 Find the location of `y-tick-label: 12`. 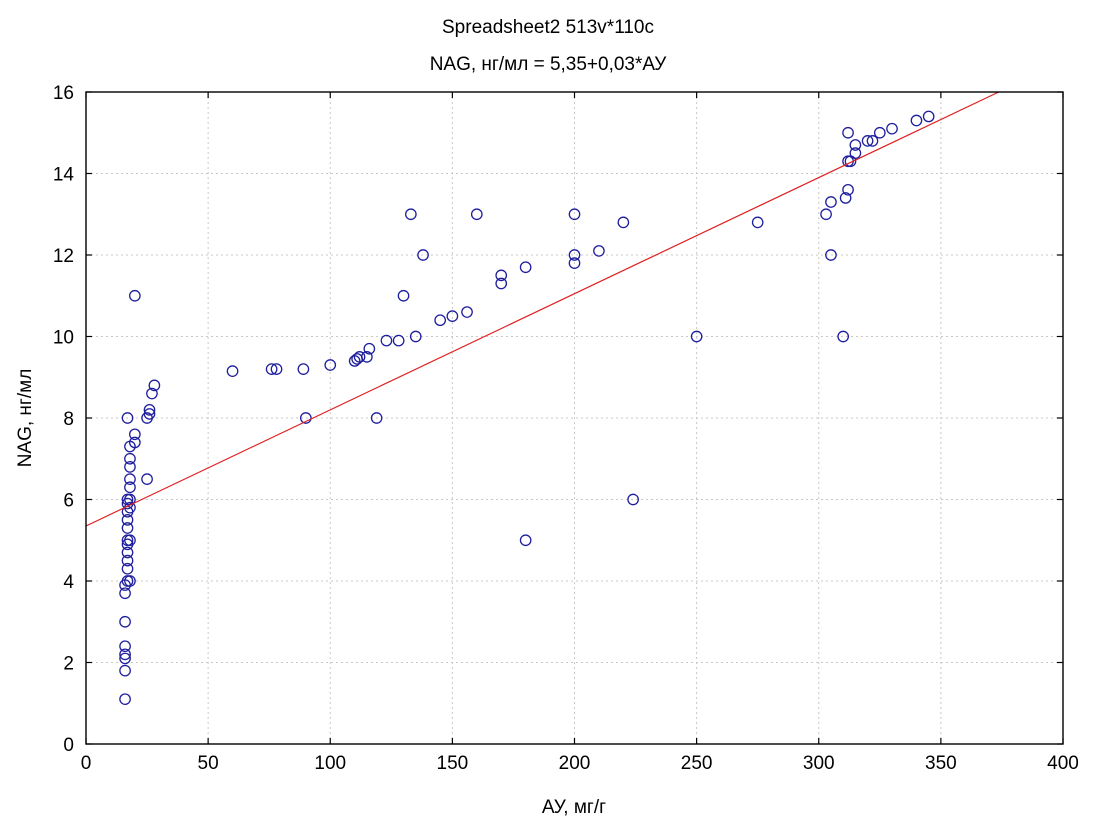

y-tick-label: 12 is located at coordinates (63, 256).